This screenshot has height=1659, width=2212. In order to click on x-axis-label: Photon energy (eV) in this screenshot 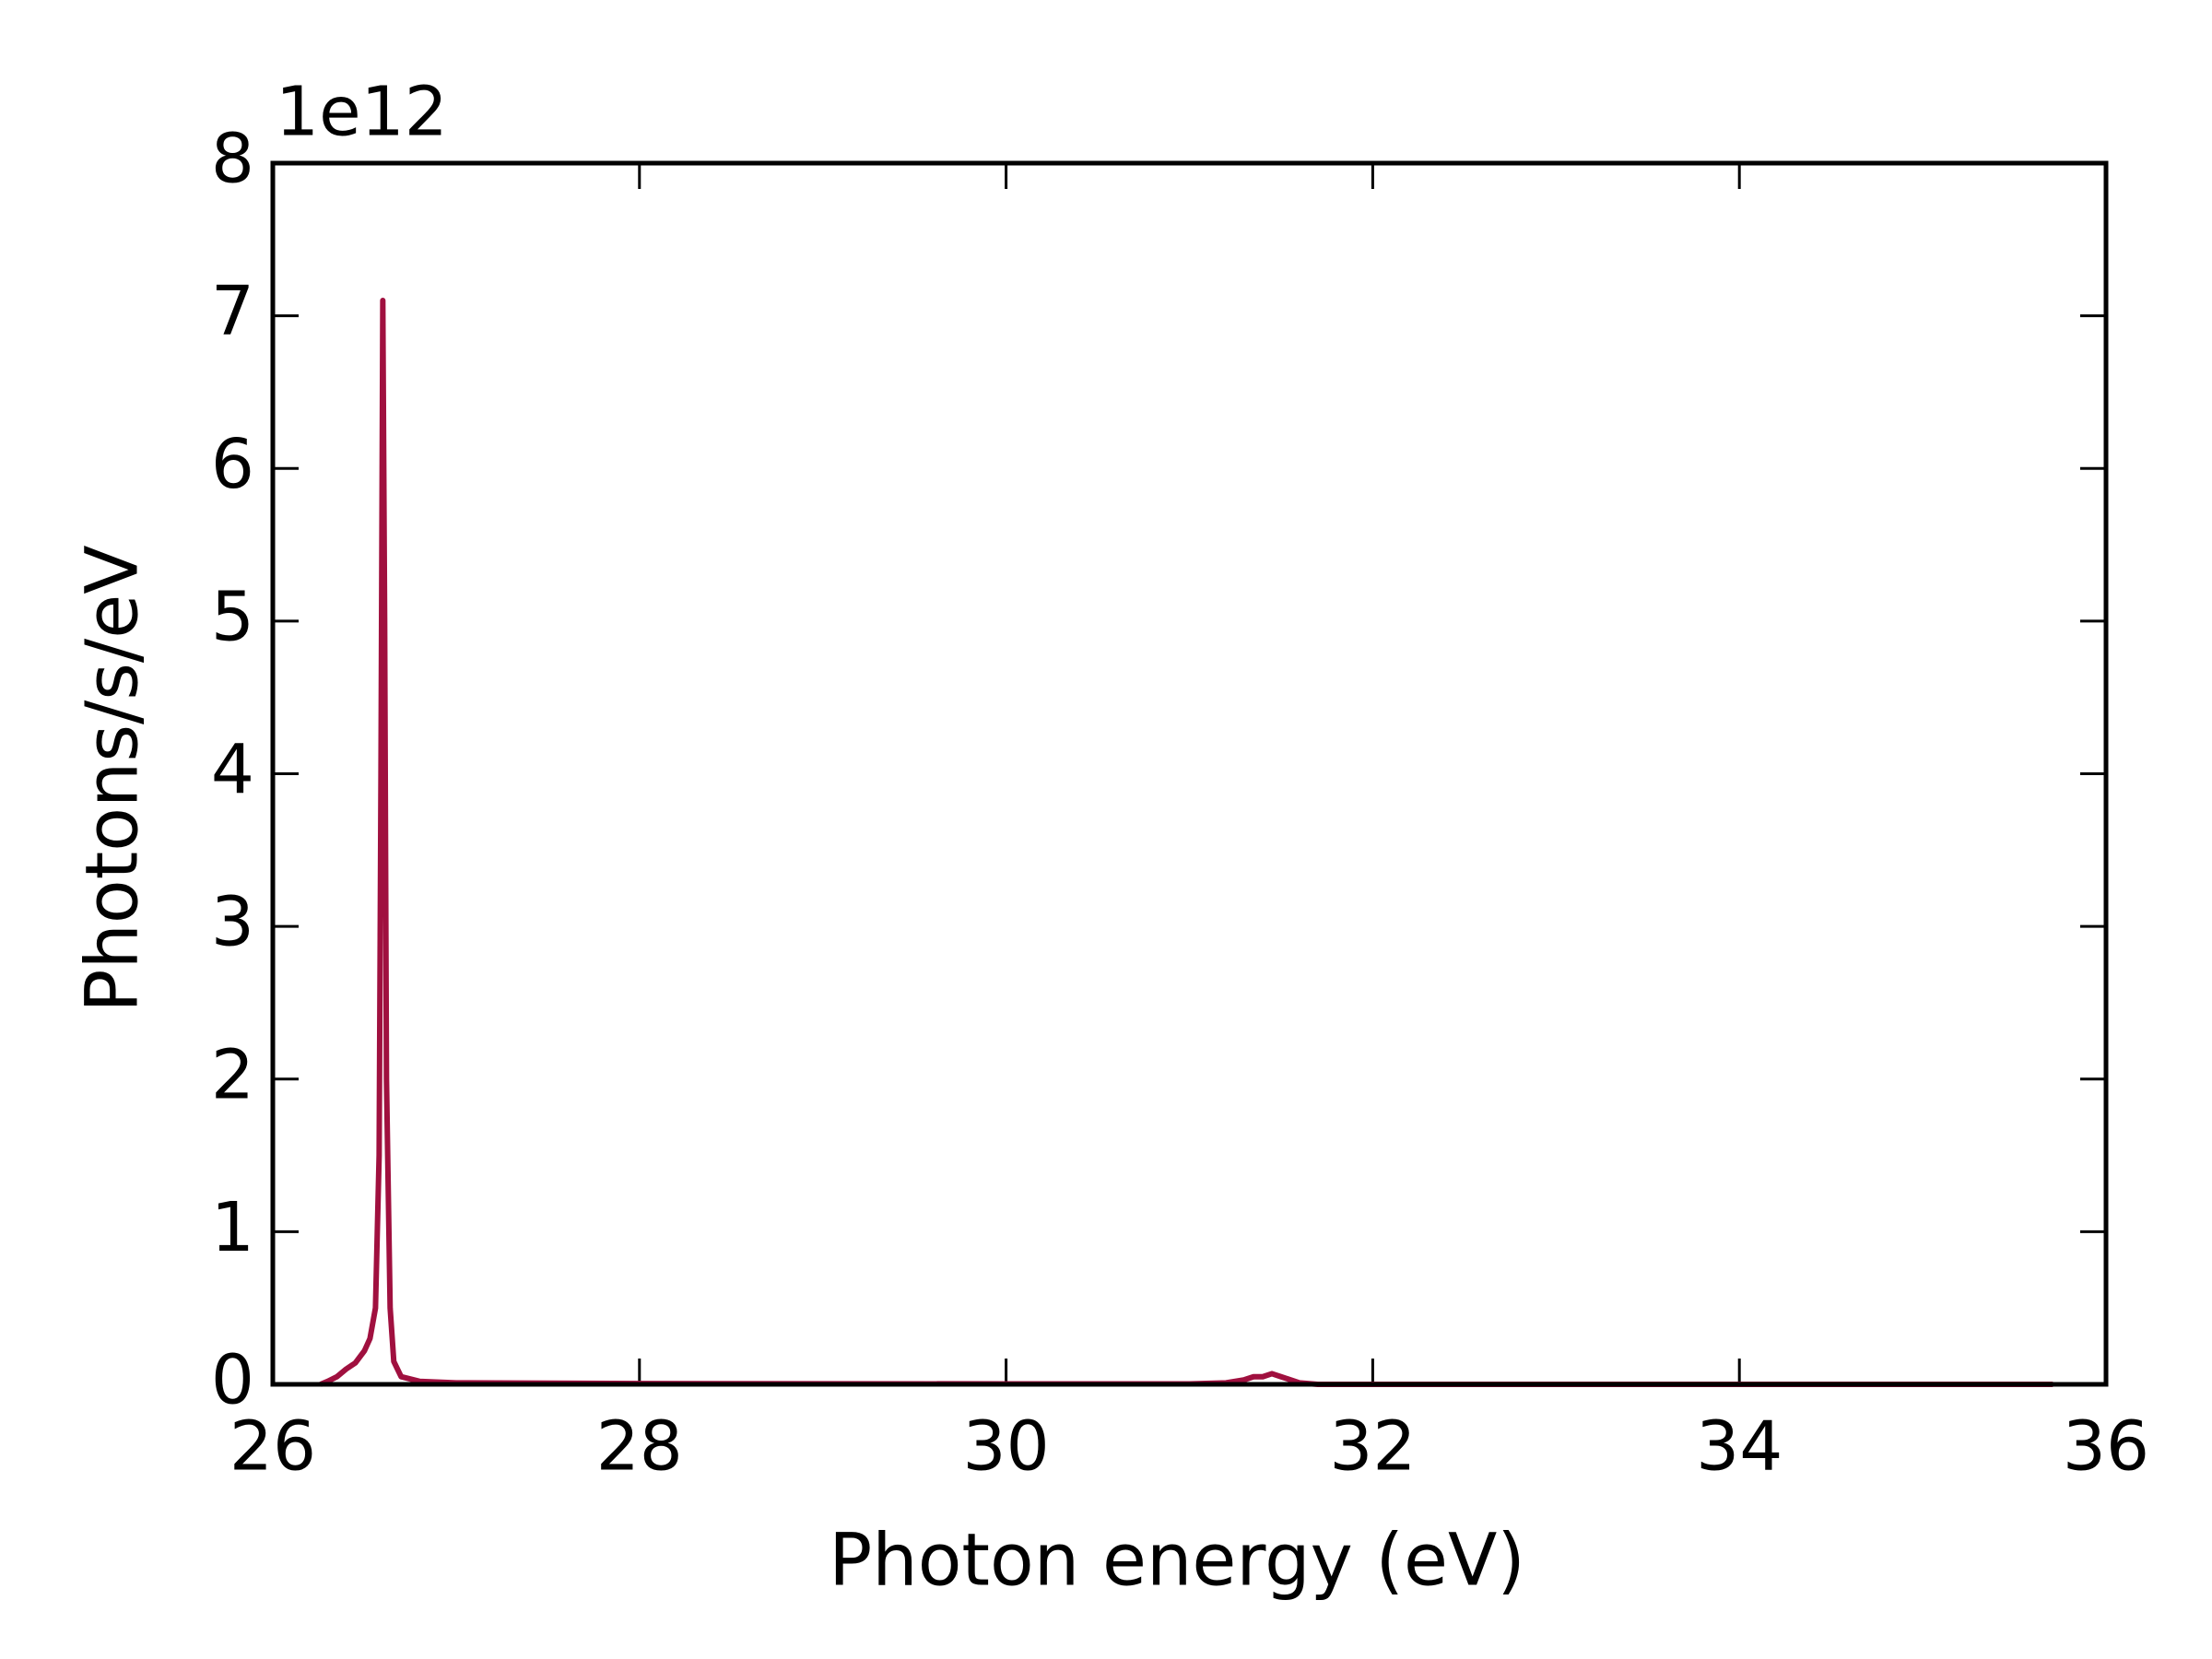, I will do `click(1177, 1560)`.